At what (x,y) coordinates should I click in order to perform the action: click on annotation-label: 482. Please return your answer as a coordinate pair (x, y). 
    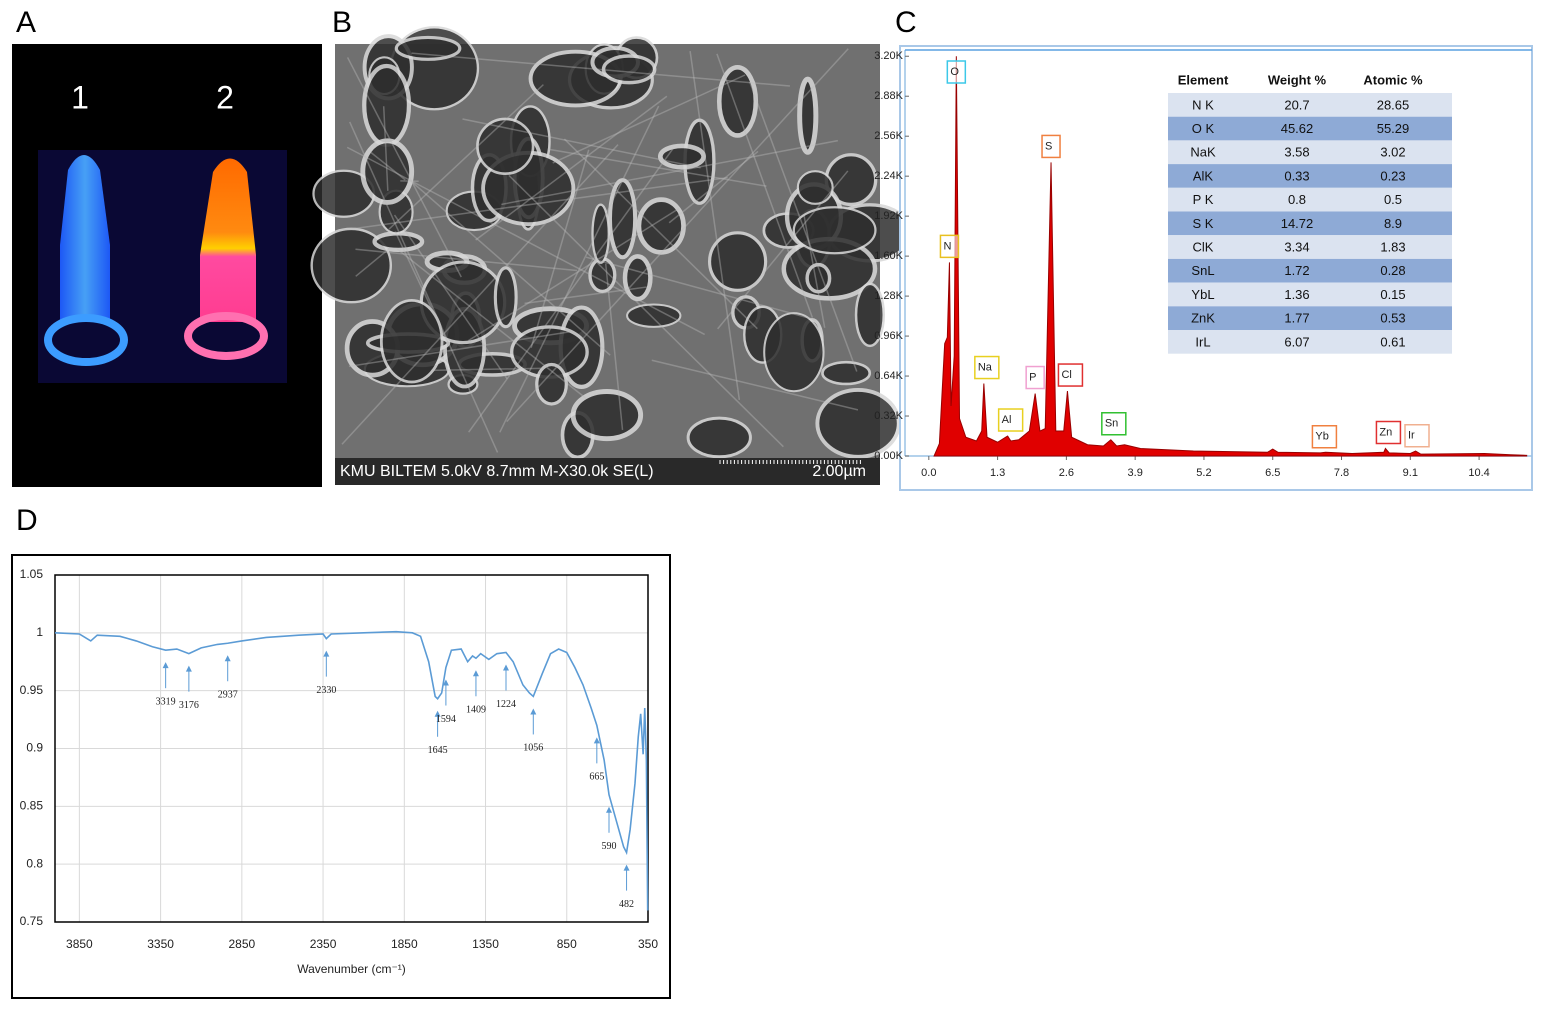
    Looking at the image, I should click on (626, 904).